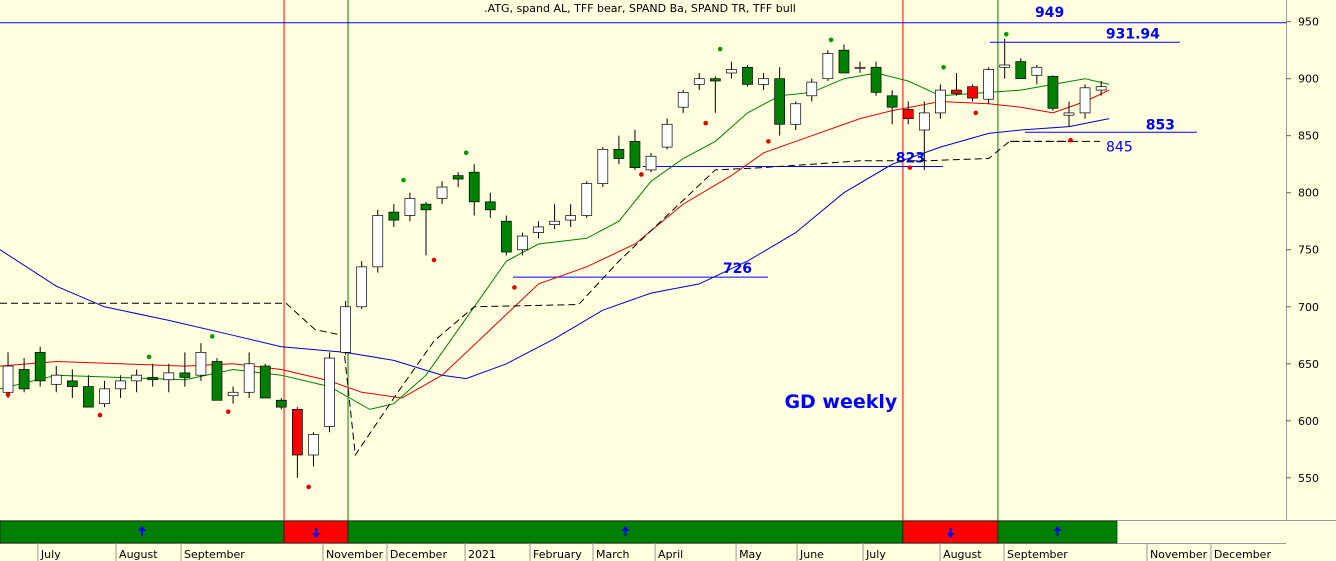  What do you see at coordinates (1308, 22) in the screenshot?
I see `y-tick-label: 950` at bounding box center [1308, 22].